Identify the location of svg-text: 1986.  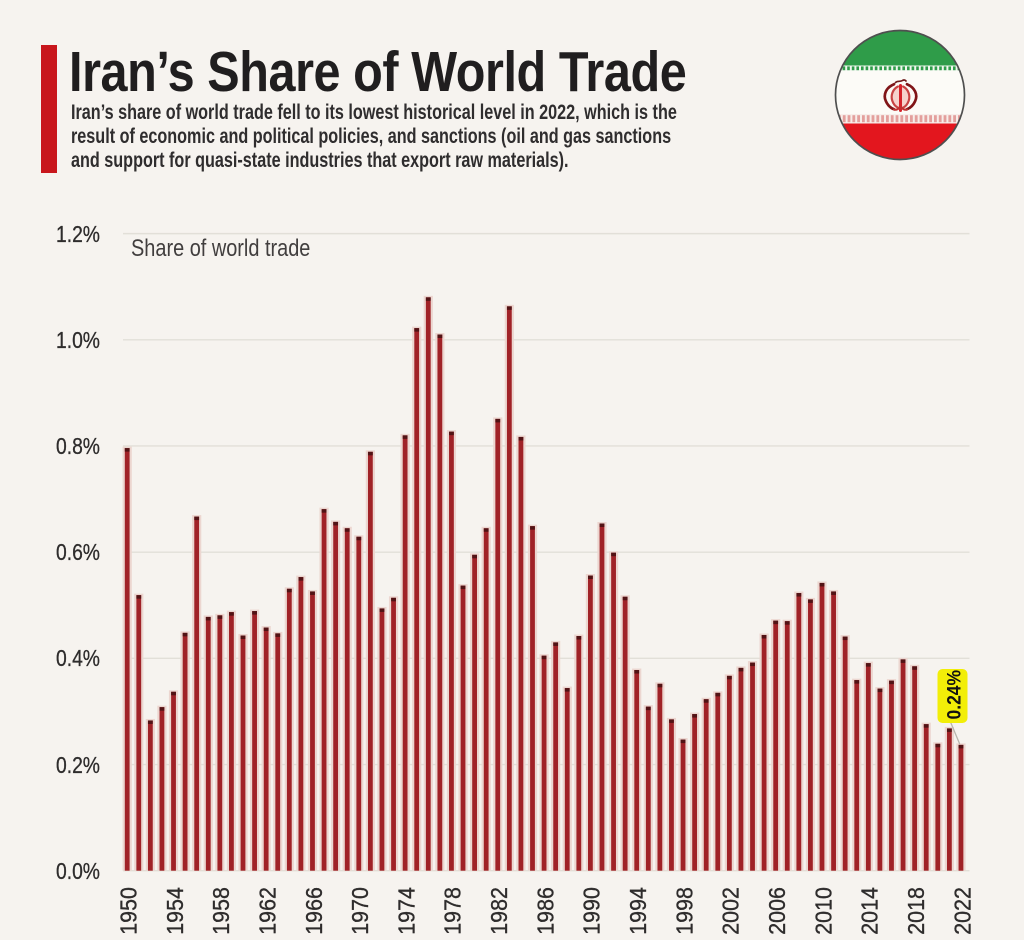
(546, 911).